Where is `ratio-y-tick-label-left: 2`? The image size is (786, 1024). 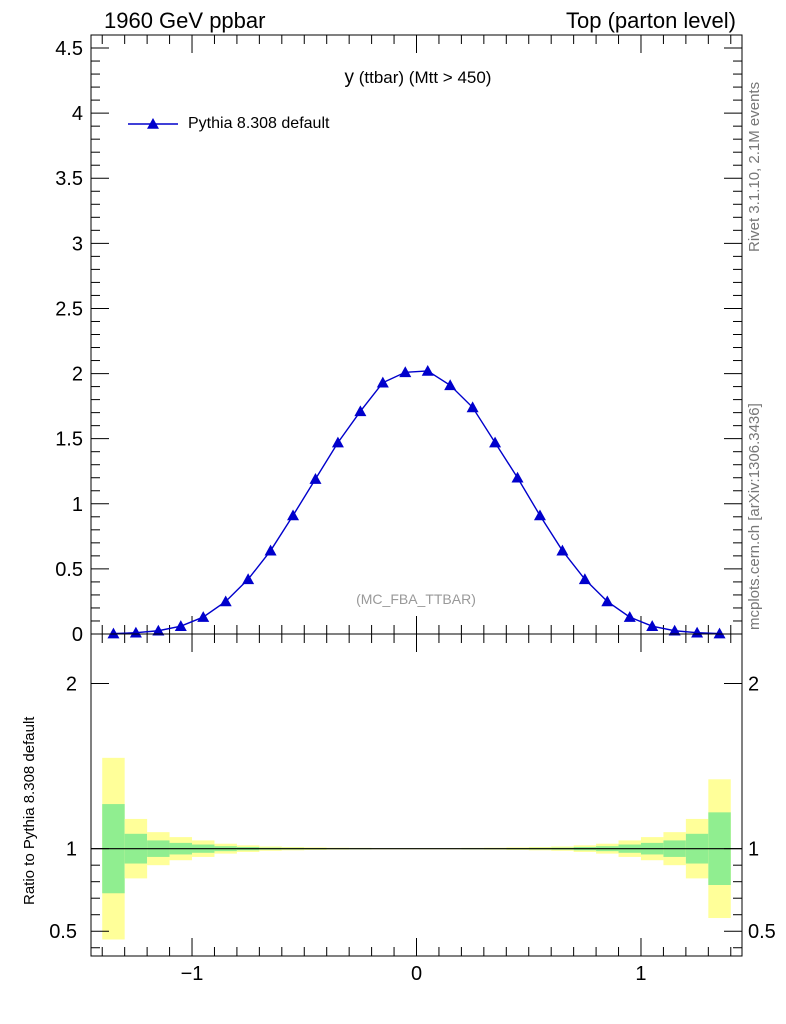 ratio-y-tick-label-left: 2 is located at coordinates (71, 685).